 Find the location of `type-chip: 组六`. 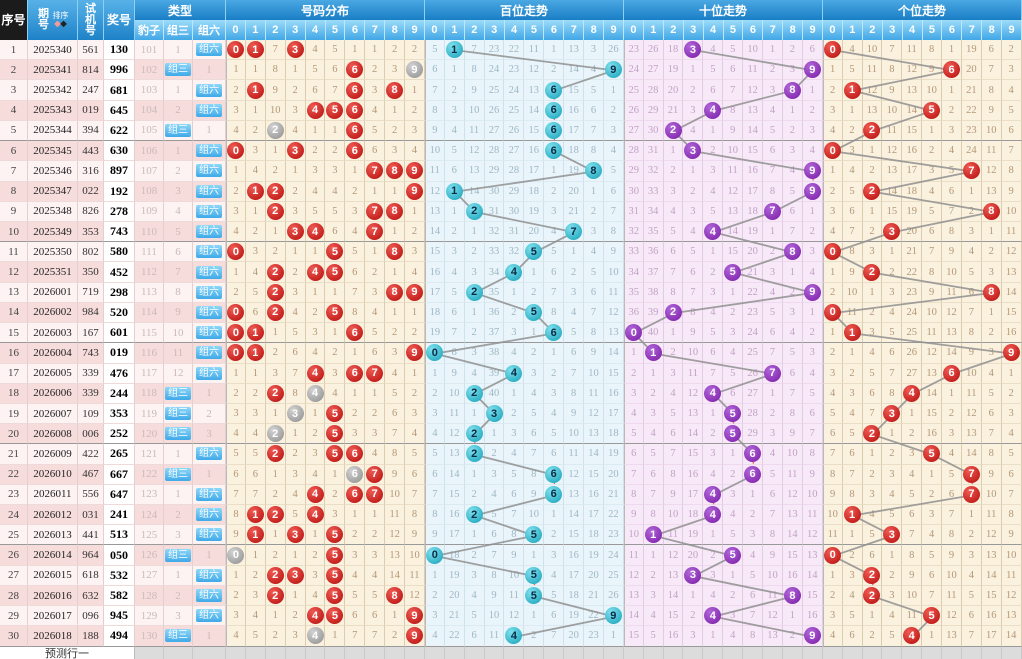

type-chip: 组六 is located at coordinates (209, 90).